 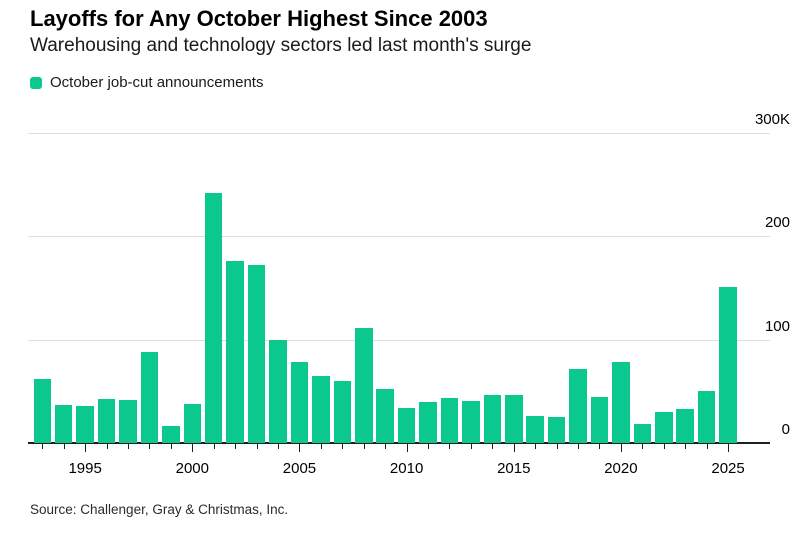 What do you see at coordinates (556, 430) in the screenshot?
I see `bar-2017` at bounding box center [556, 430].